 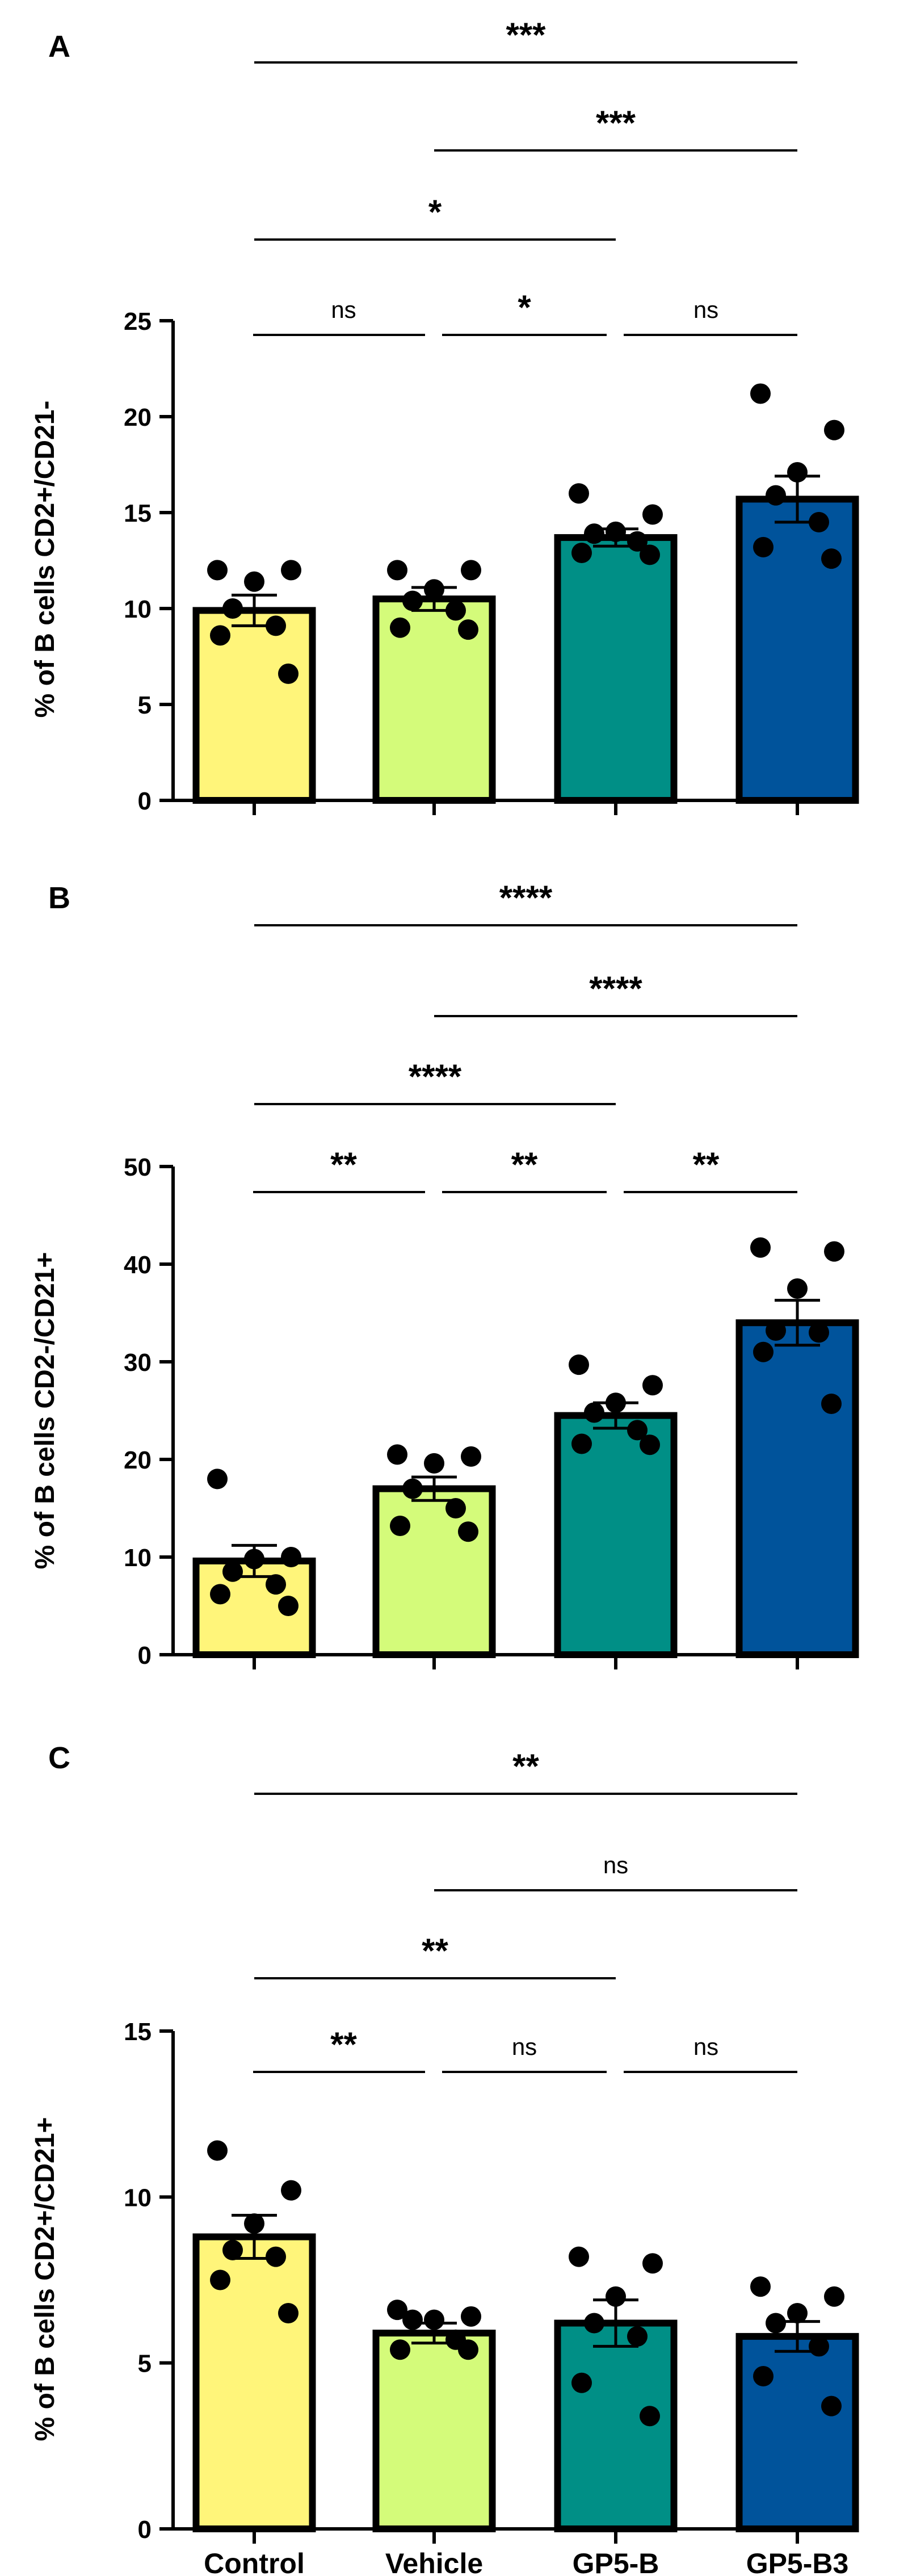 What do you see at coordinates (254, 706) in the screenshot?
I see `bar-control` at bounding box center [254, 706].